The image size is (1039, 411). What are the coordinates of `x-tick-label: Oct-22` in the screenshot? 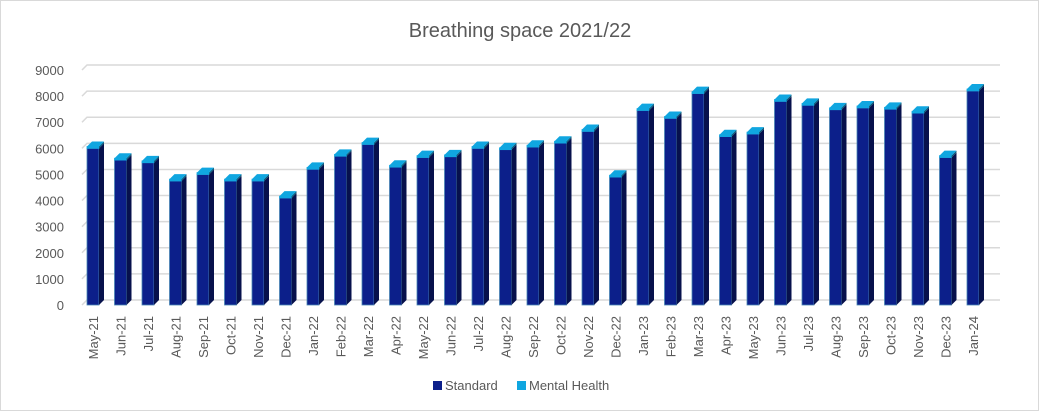 It's located at (561, 335).